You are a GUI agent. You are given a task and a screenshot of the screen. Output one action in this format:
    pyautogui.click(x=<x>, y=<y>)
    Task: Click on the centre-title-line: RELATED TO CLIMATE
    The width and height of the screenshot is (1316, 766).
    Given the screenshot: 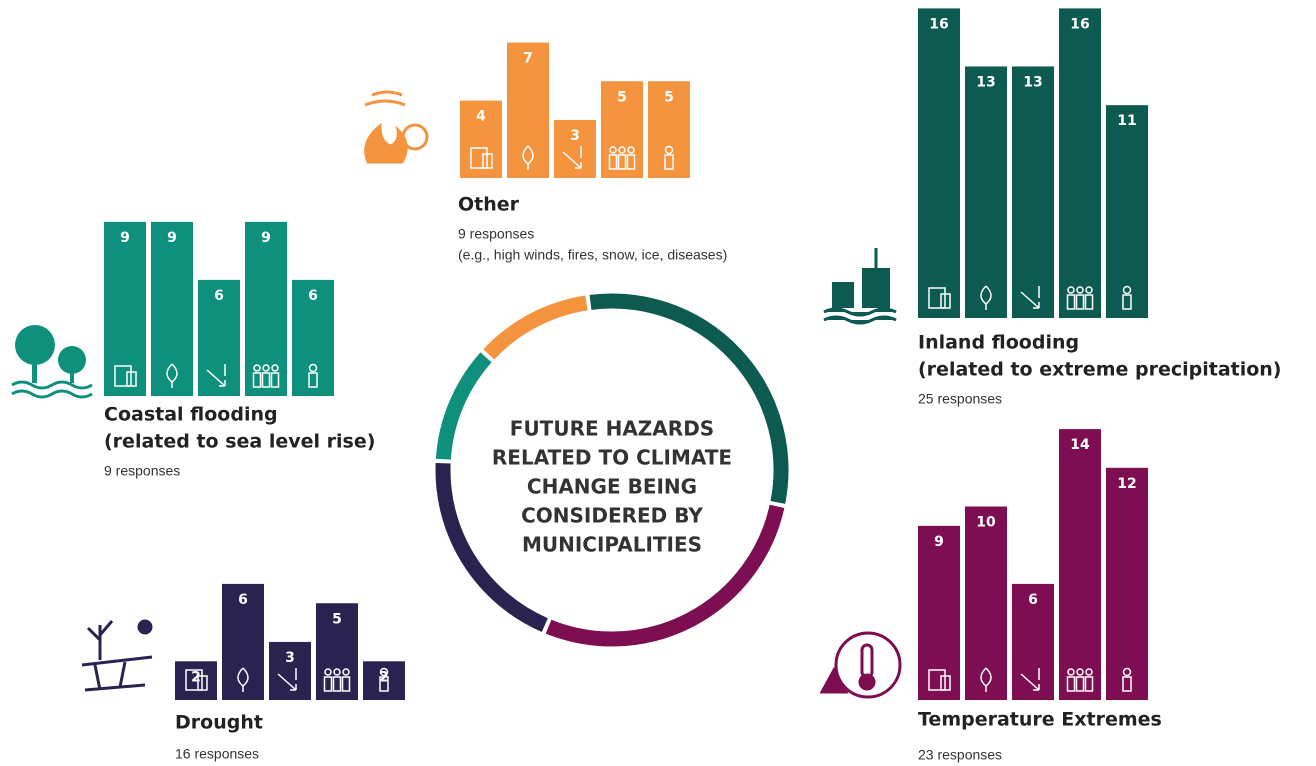 What is the action you would take?
    pyautogui.click(x=612, y=458)
    